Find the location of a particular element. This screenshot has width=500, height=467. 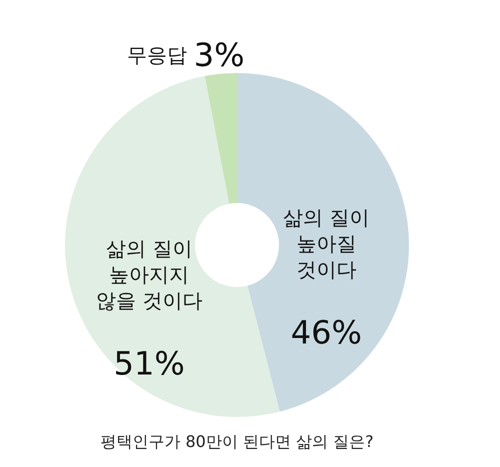

slice-label: 삶의 질이 높아질 것이다 is located at coordinates (326, 244).